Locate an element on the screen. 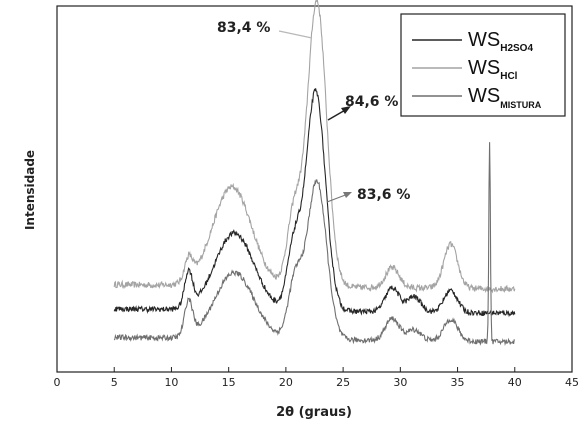 This screenshot has height=432, width=584. legend-label-hcl: WSHCl is located at coordinates (493, 69).